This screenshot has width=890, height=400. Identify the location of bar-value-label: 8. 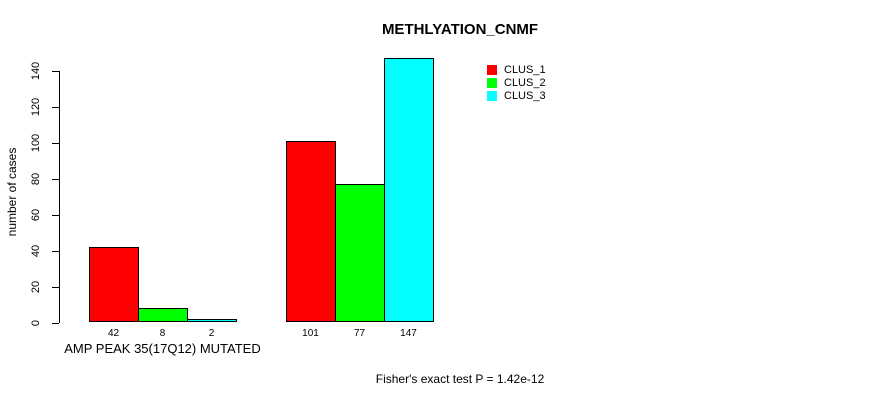
(162, 333).